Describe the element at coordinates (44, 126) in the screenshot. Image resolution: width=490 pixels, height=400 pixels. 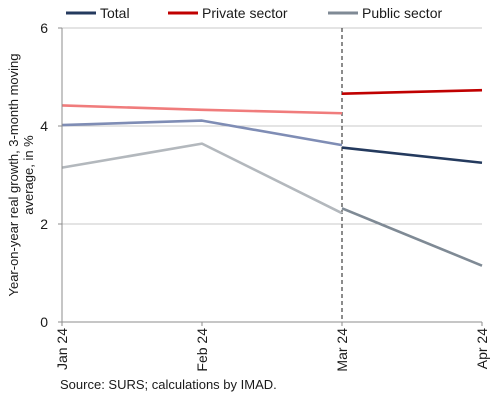
I see `y-tick-label-4: 4` at that location.